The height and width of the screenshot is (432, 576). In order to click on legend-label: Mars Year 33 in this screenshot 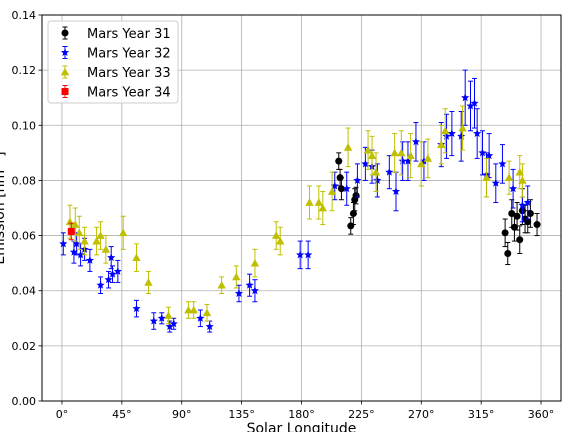, I will do `click(129, 73)`.